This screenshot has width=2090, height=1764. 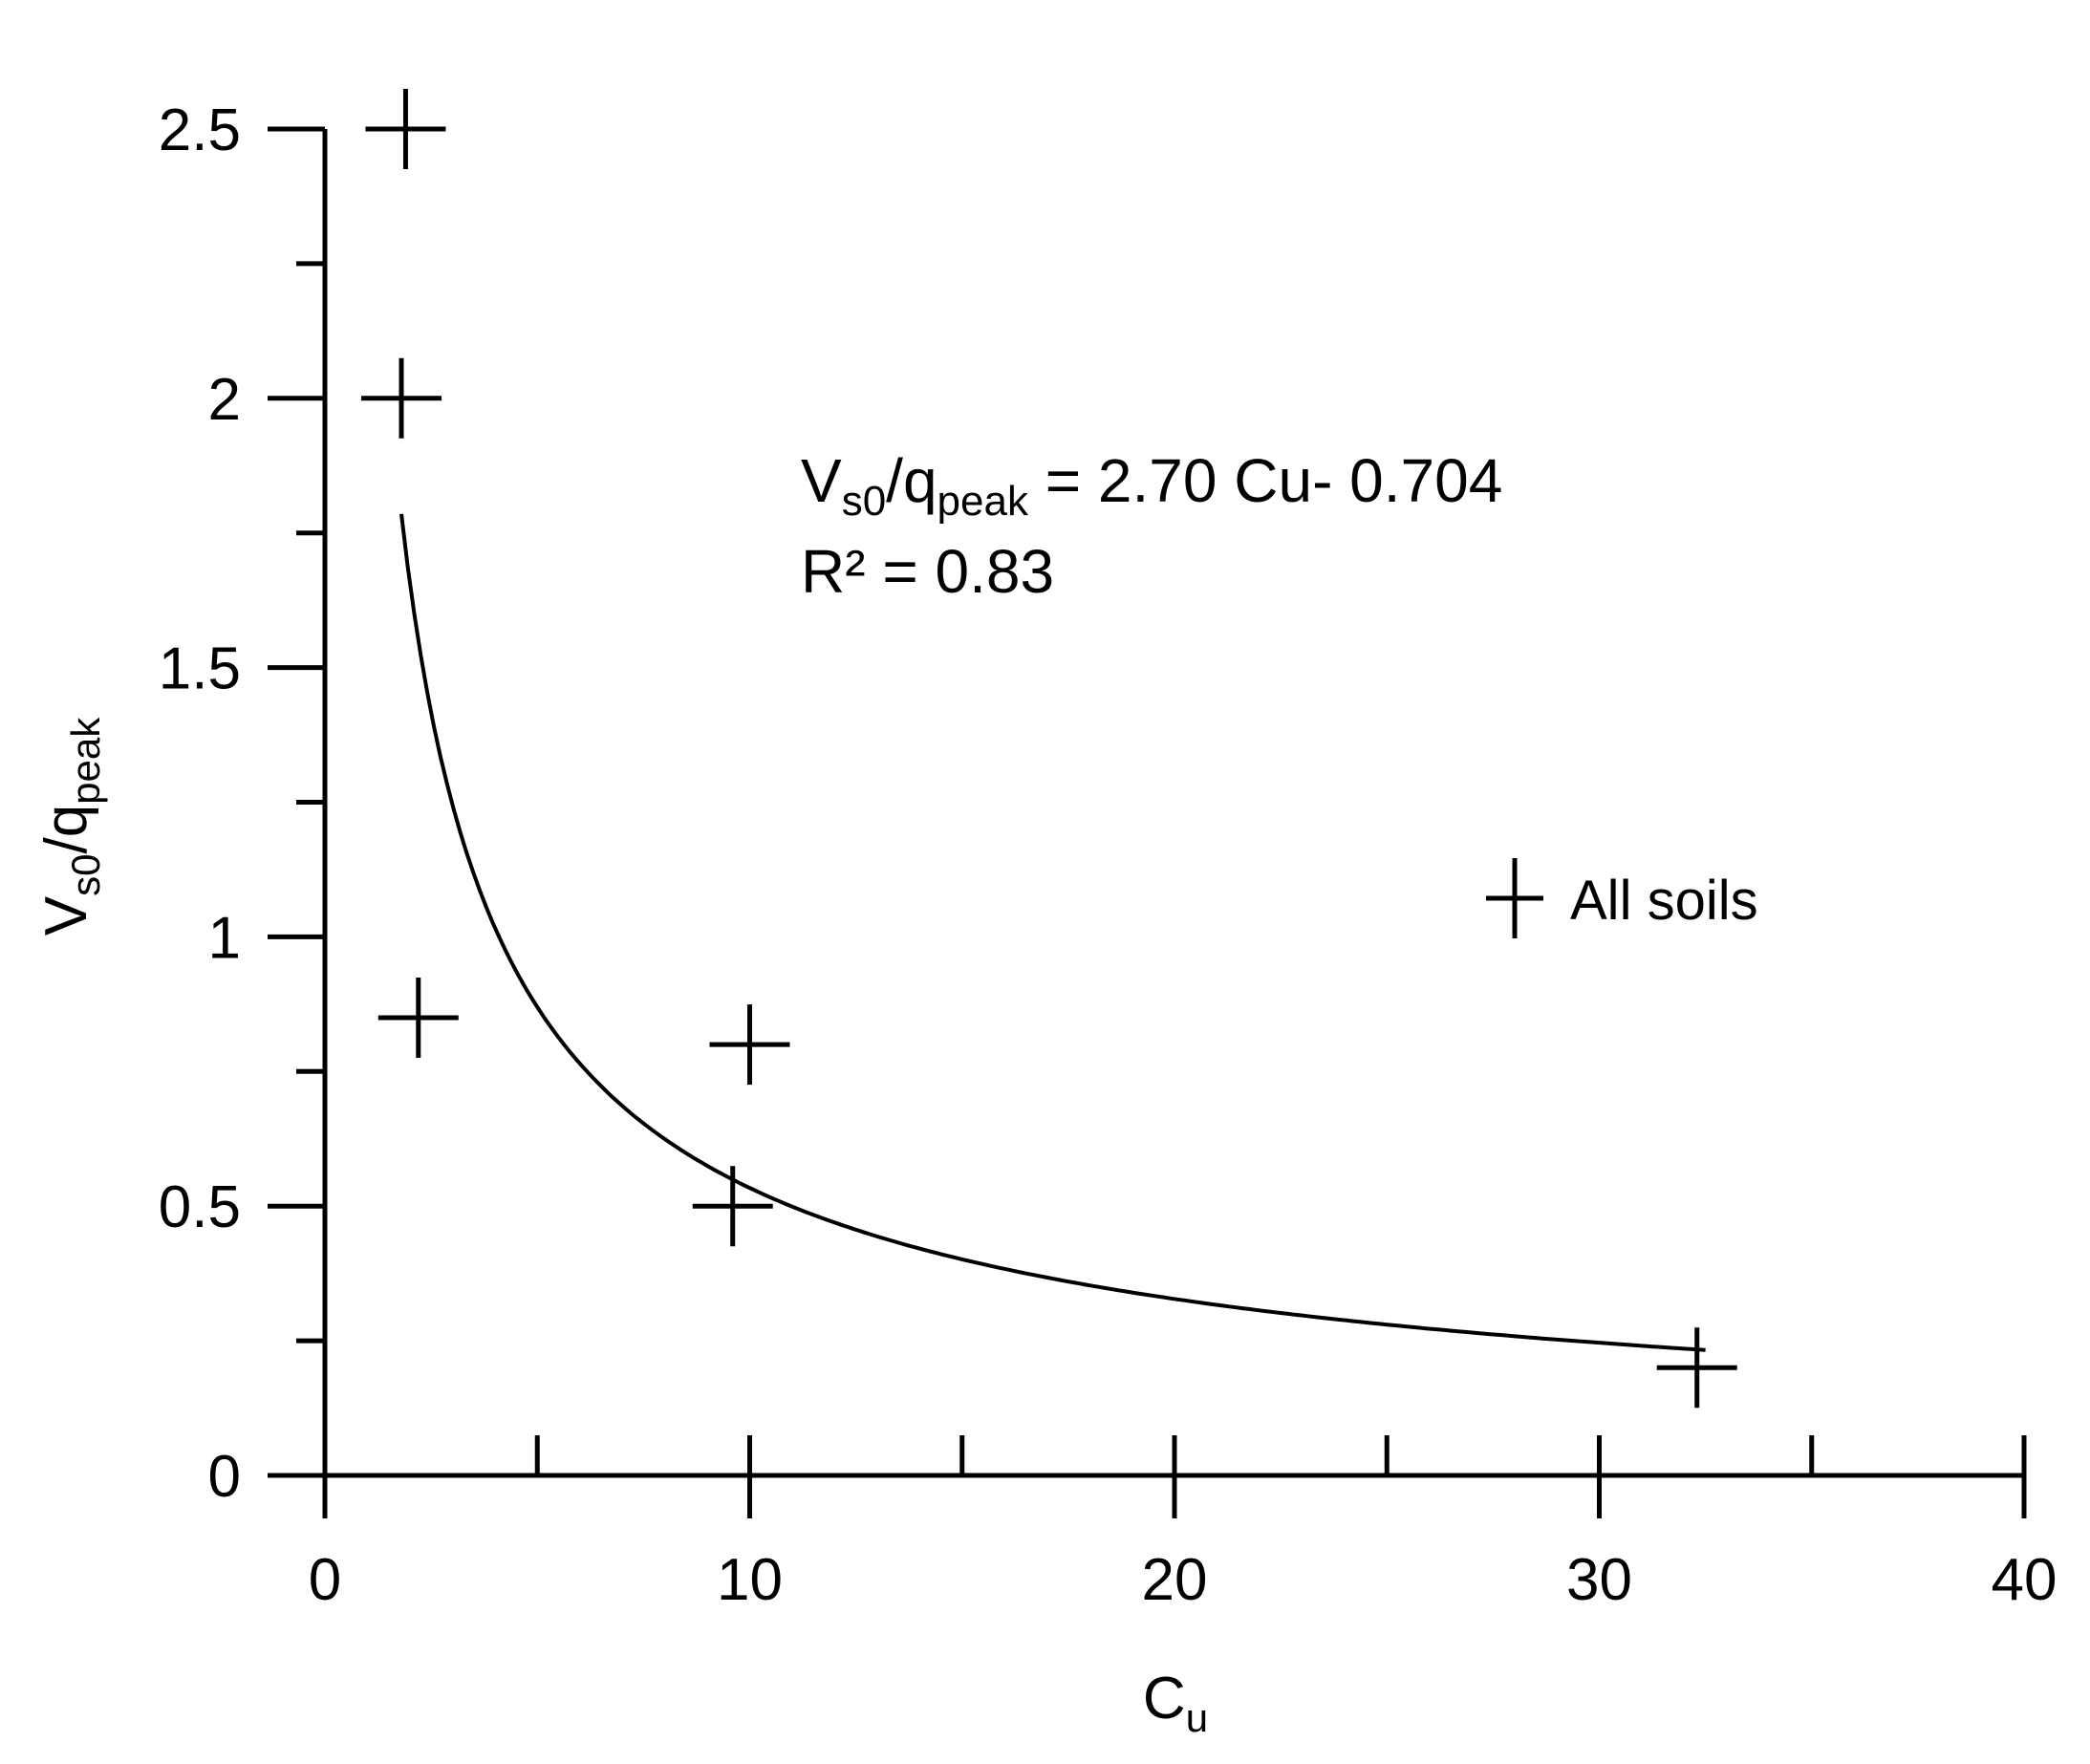 I want to click on y-axis-title-mid: /q, so click(x=66, y=830).